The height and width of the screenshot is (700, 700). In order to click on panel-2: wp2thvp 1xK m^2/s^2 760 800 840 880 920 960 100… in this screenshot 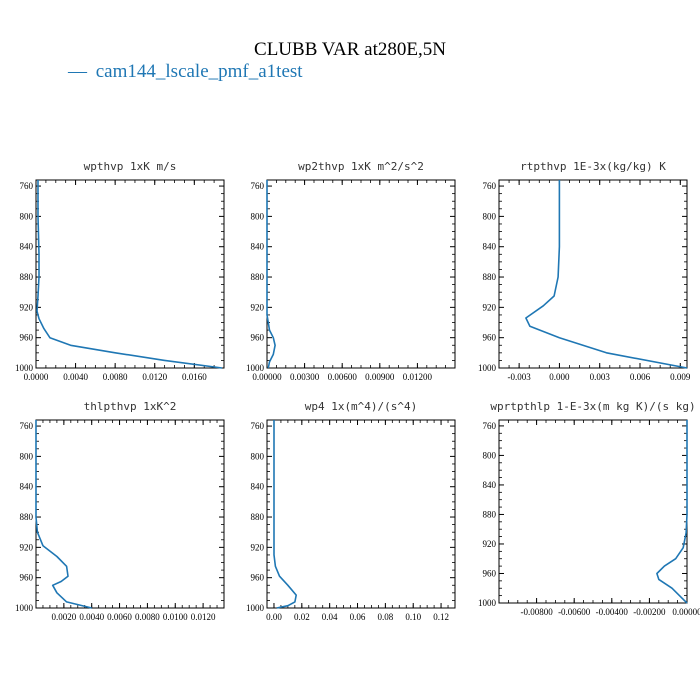, I will do `click(351, 271)`.